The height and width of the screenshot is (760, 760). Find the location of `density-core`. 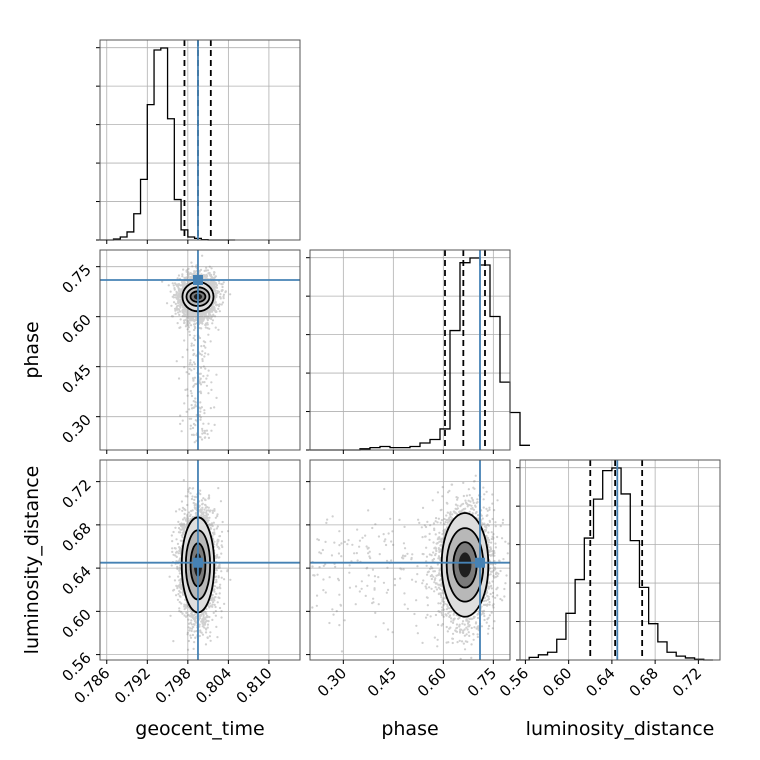

density-core is located at coordinates (465, 565).